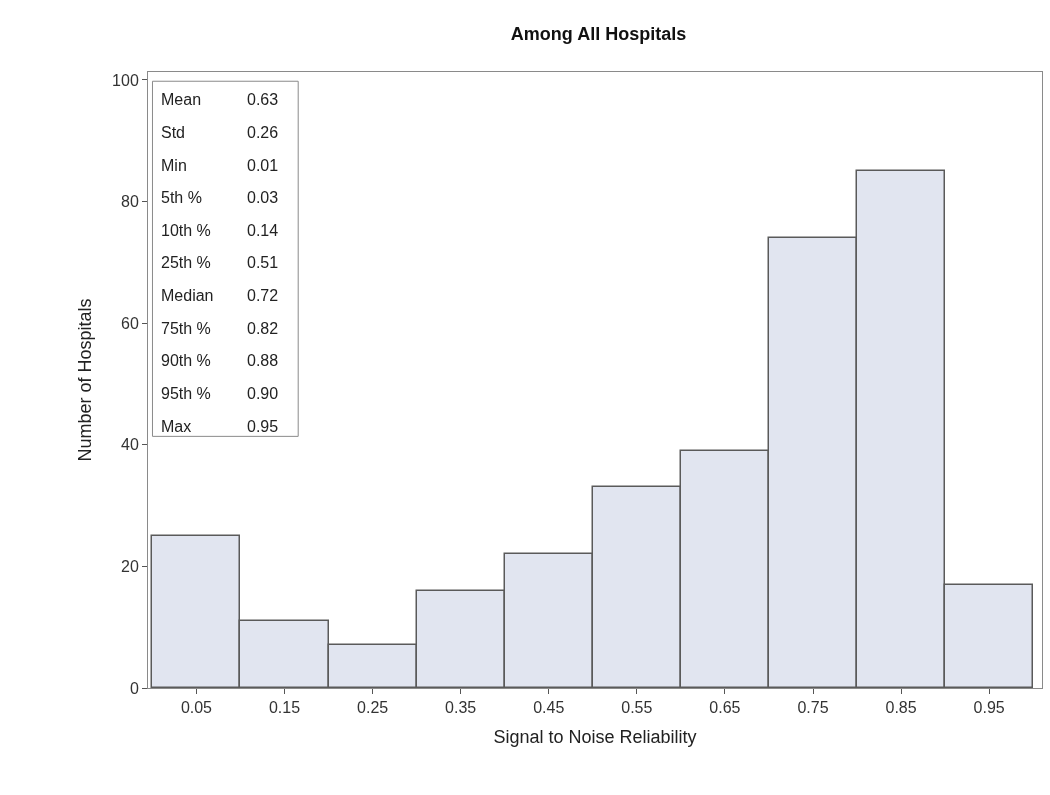  What do you see at coordinates (220, 165) in the screenshot?
I see `text: Min 0.01` at bounding box center [220, 165].